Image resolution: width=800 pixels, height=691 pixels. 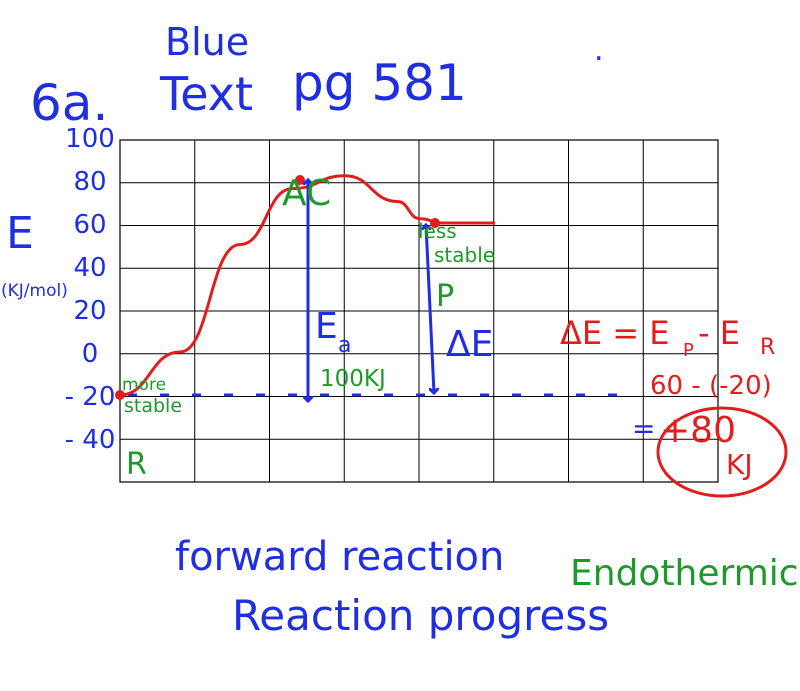 What do you see at coordinates (144, 385) in the screenshot?
I see `more-stable-note-line1: more` at bounding box center [144, 385].